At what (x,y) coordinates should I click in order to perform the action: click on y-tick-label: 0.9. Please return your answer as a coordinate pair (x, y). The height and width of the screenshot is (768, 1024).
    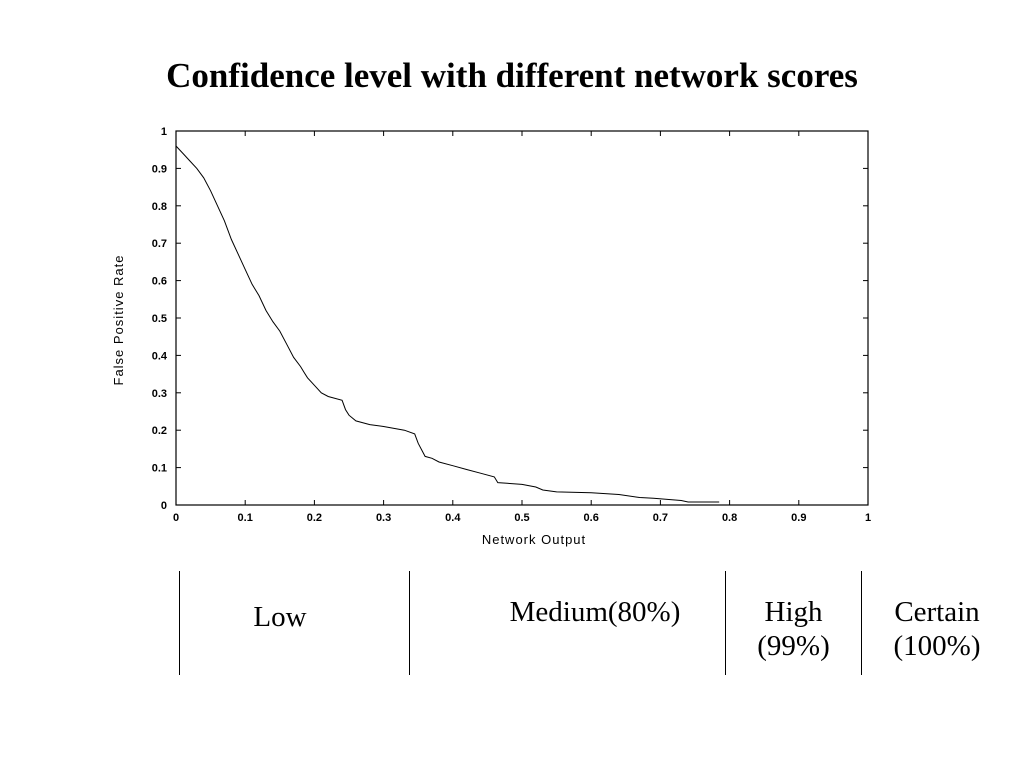
    Looking at the image, I should click on (159, 169).